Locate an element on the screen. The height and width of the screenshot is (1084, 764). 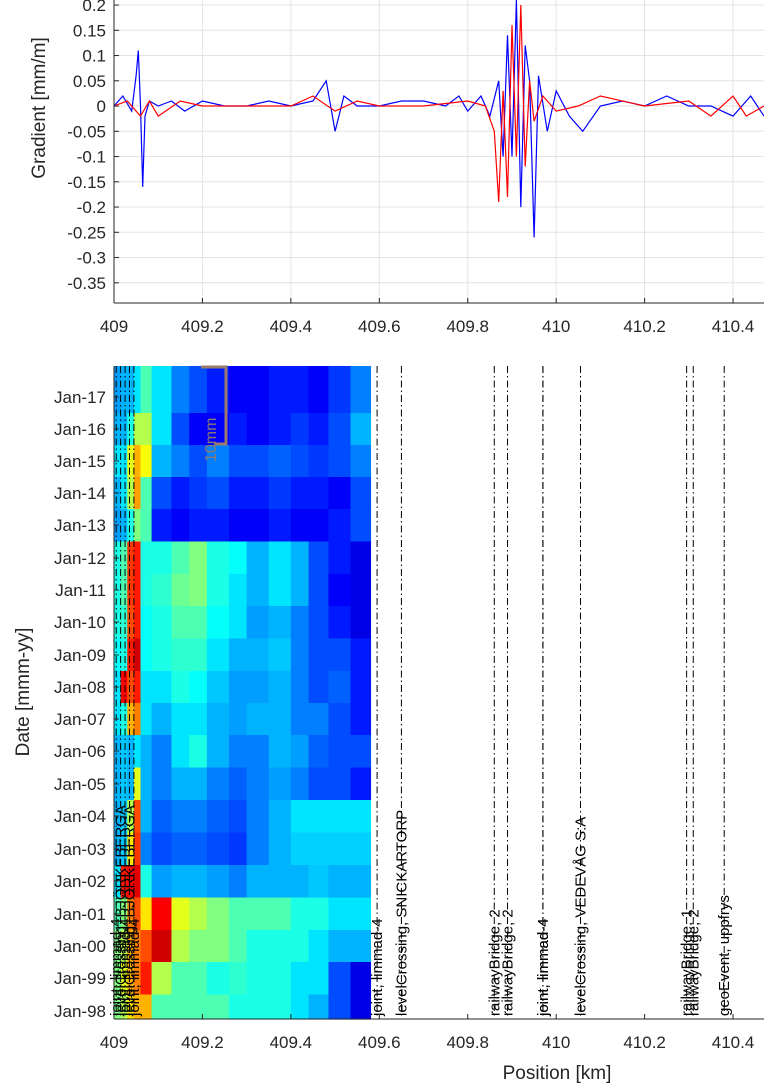
gradient-x-tick-label: 409.2 is located at coordinates (202, 326).